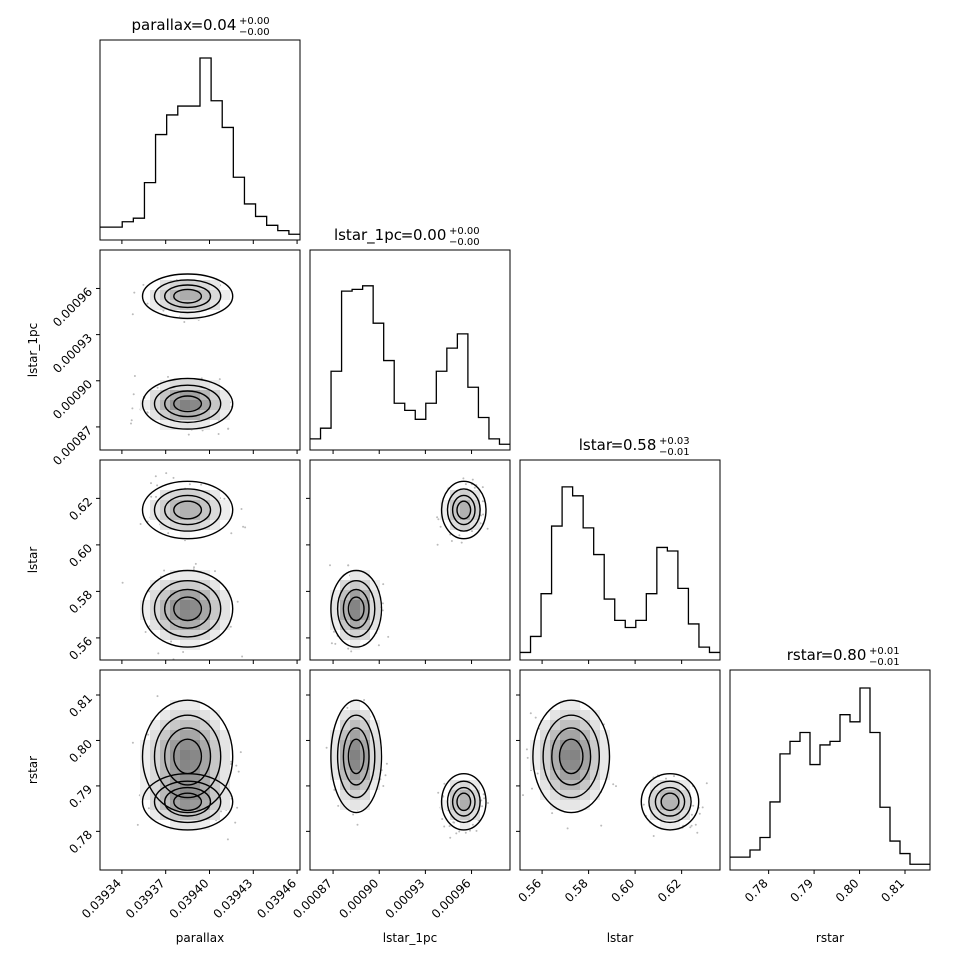  I want to click on histogram-lstar_1pc, so click(410, 365).